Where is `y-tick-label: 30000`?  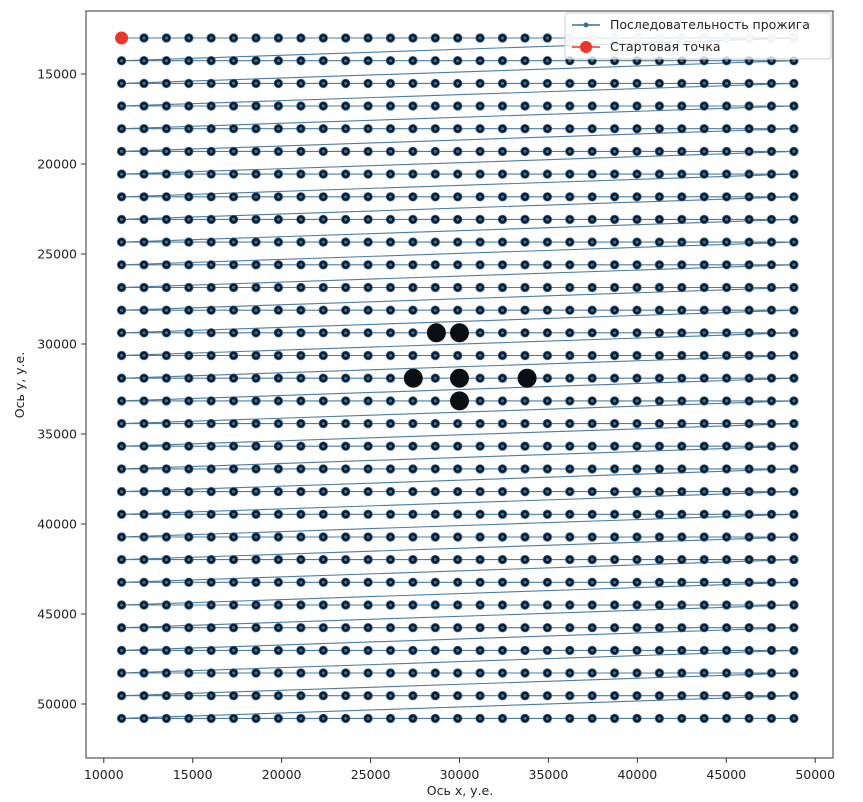 y-tick-label: 30000 is located at coordinates (57, 344).